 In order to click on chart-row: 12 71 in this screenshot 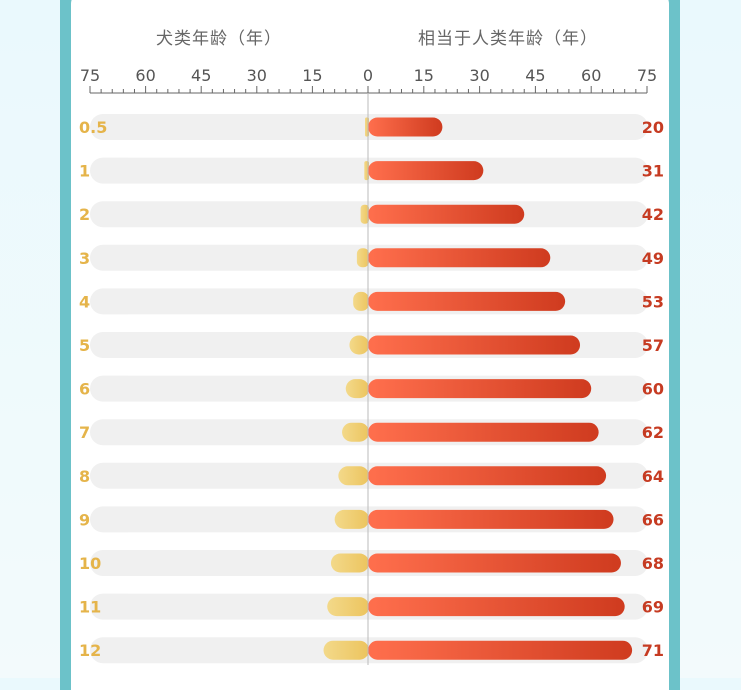, I will do `click(371, 650)`.